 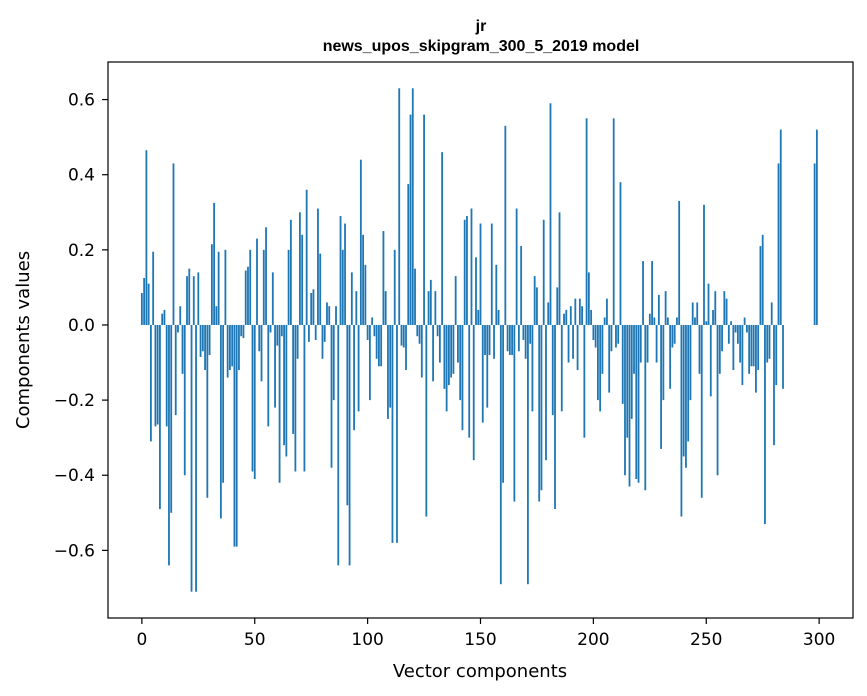 I want to click on x-tick-label: 150, so click(x=480, y=640).